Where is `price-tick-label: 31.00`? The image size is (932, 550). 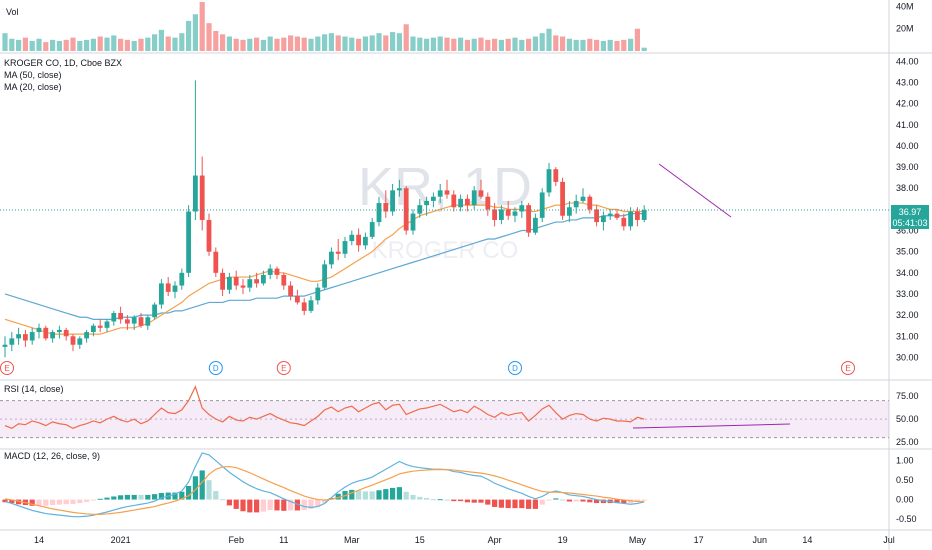
price-tick-label: 31.00 is located at coordinates (907, 336).